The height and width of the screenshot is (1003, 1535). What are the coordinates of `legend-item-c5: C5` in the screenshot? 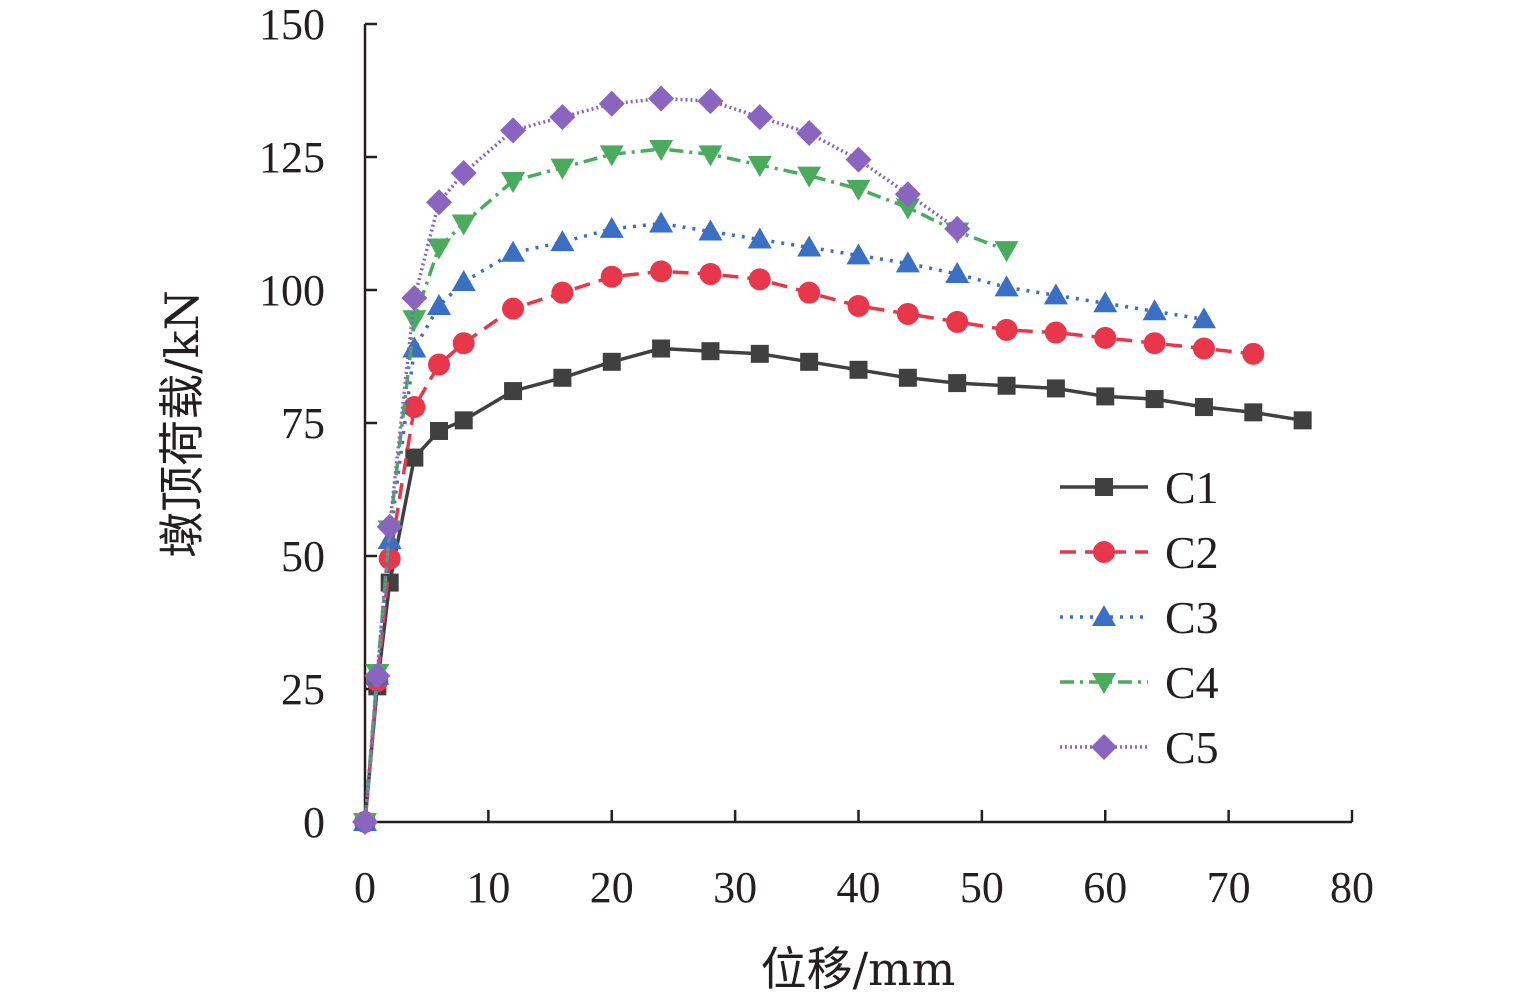 It's located at (1139, 747).